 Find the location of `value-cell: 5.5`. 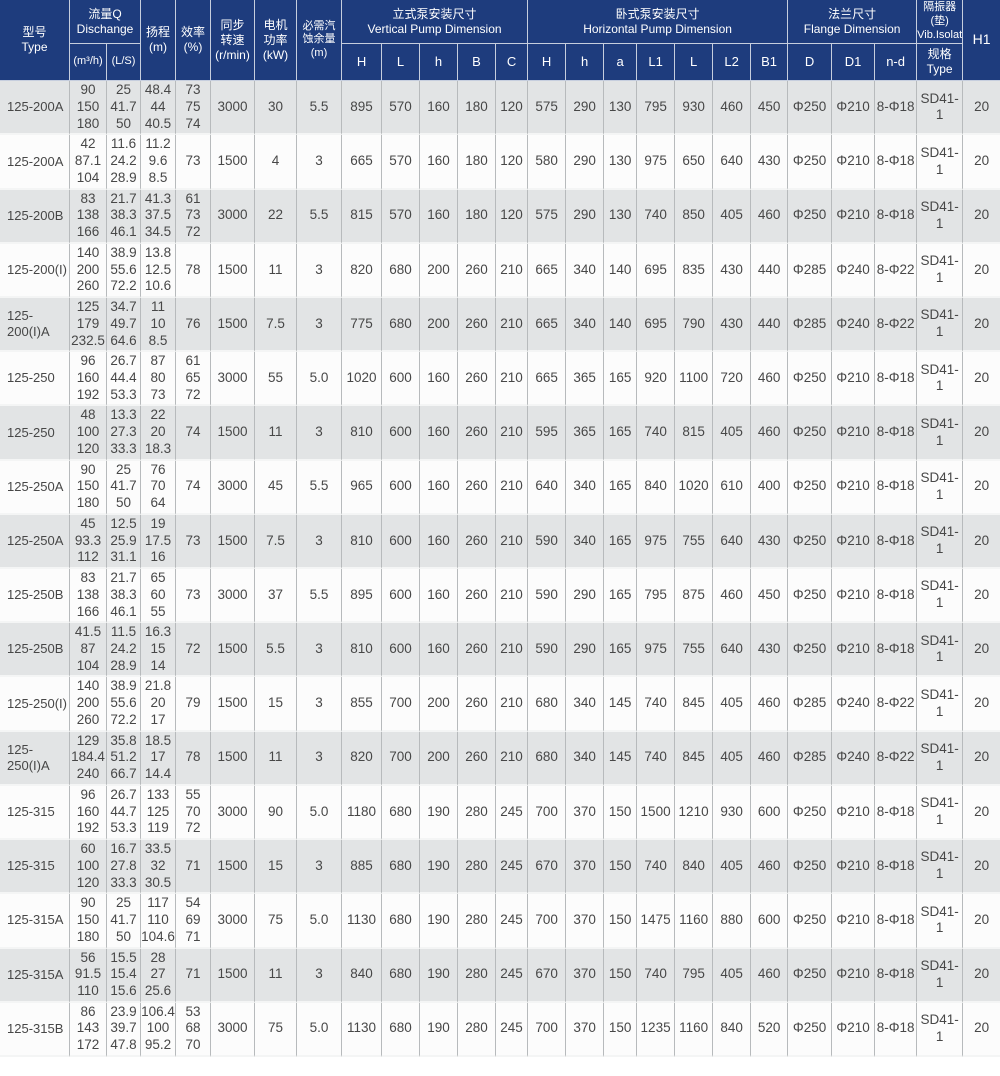

value-cell: 5.5 is located at coordinates (320, 108).